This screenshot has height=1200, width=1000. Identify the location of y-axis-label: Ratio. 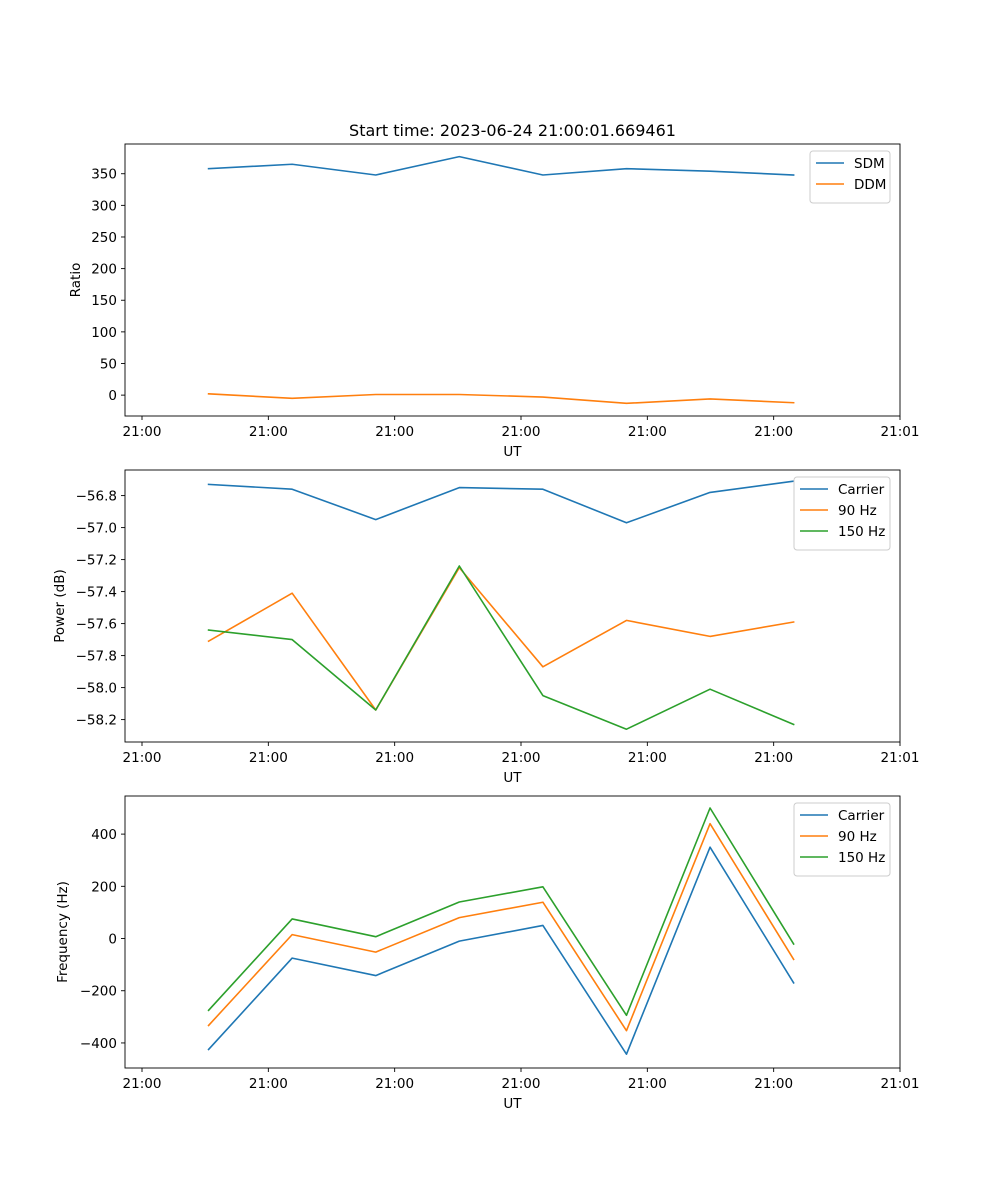
(76, 280).